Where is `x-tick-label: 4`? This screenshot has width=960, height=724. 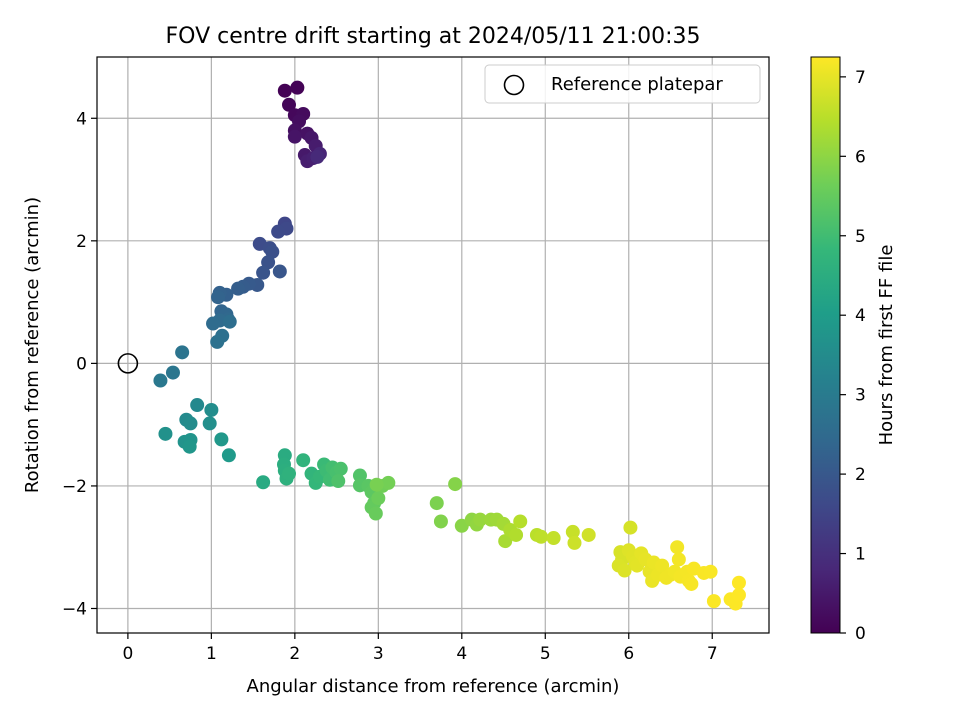
x-tick-label: 4 is located at coordinates (461, 654).